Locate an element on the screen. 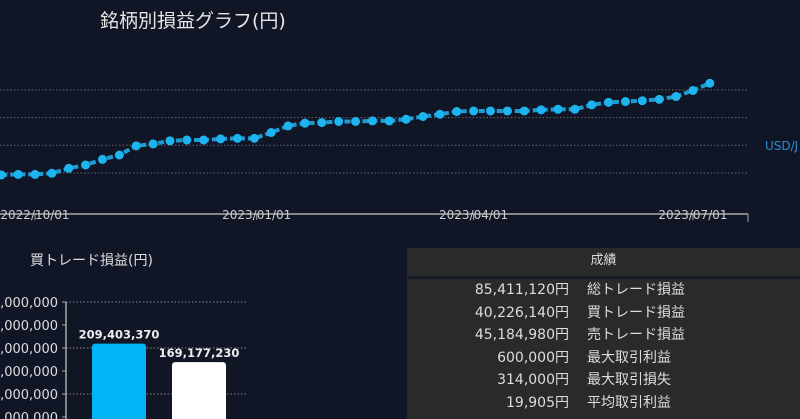 This screenshot has height=419, width=800. results-header: 成績 is located at coordinates (603, 263).